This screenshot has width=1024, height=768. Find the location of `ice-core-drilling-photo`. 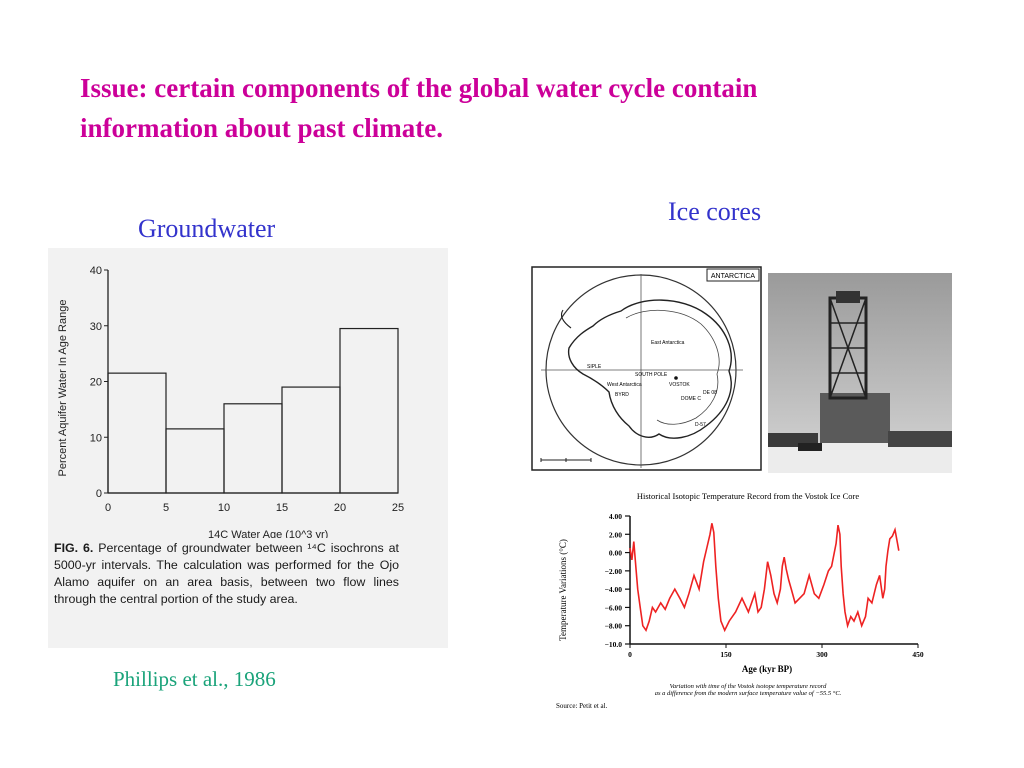

ice-core-drilling-photo is located at coordinates (860, 373).